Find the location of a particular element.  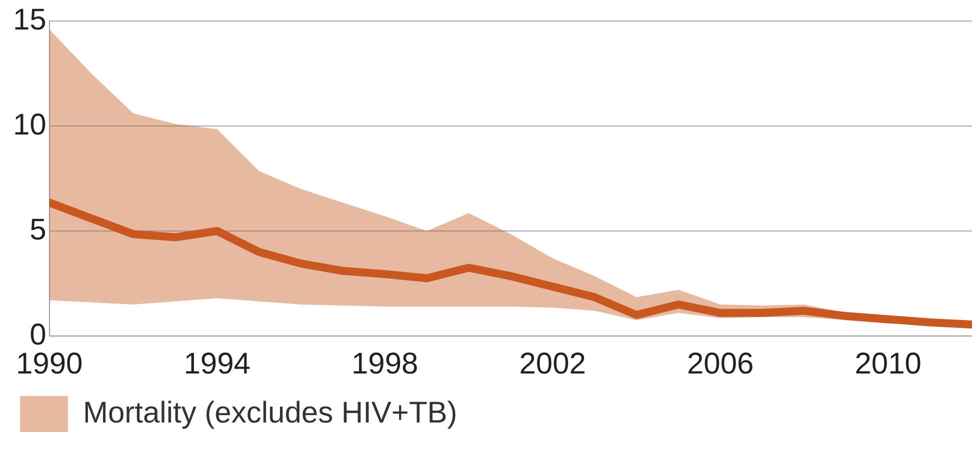

x-tick-label: 2006 is located at coordinates (720, 363).